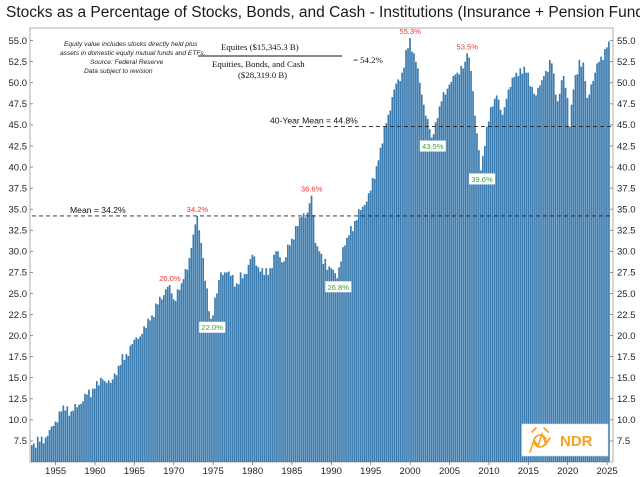 The width and height of the screenshot is (640, 477). I want to click on x-tick-label-1995: 1995, so click(370, 471).